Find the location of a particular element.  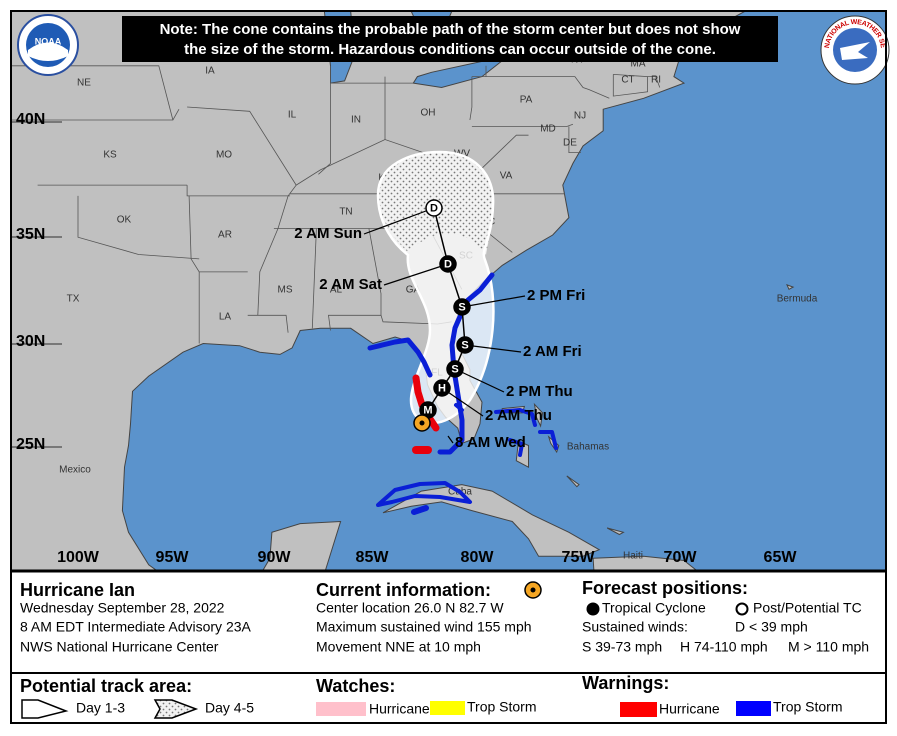

place-label: TN is located at coordinates (345, 212).